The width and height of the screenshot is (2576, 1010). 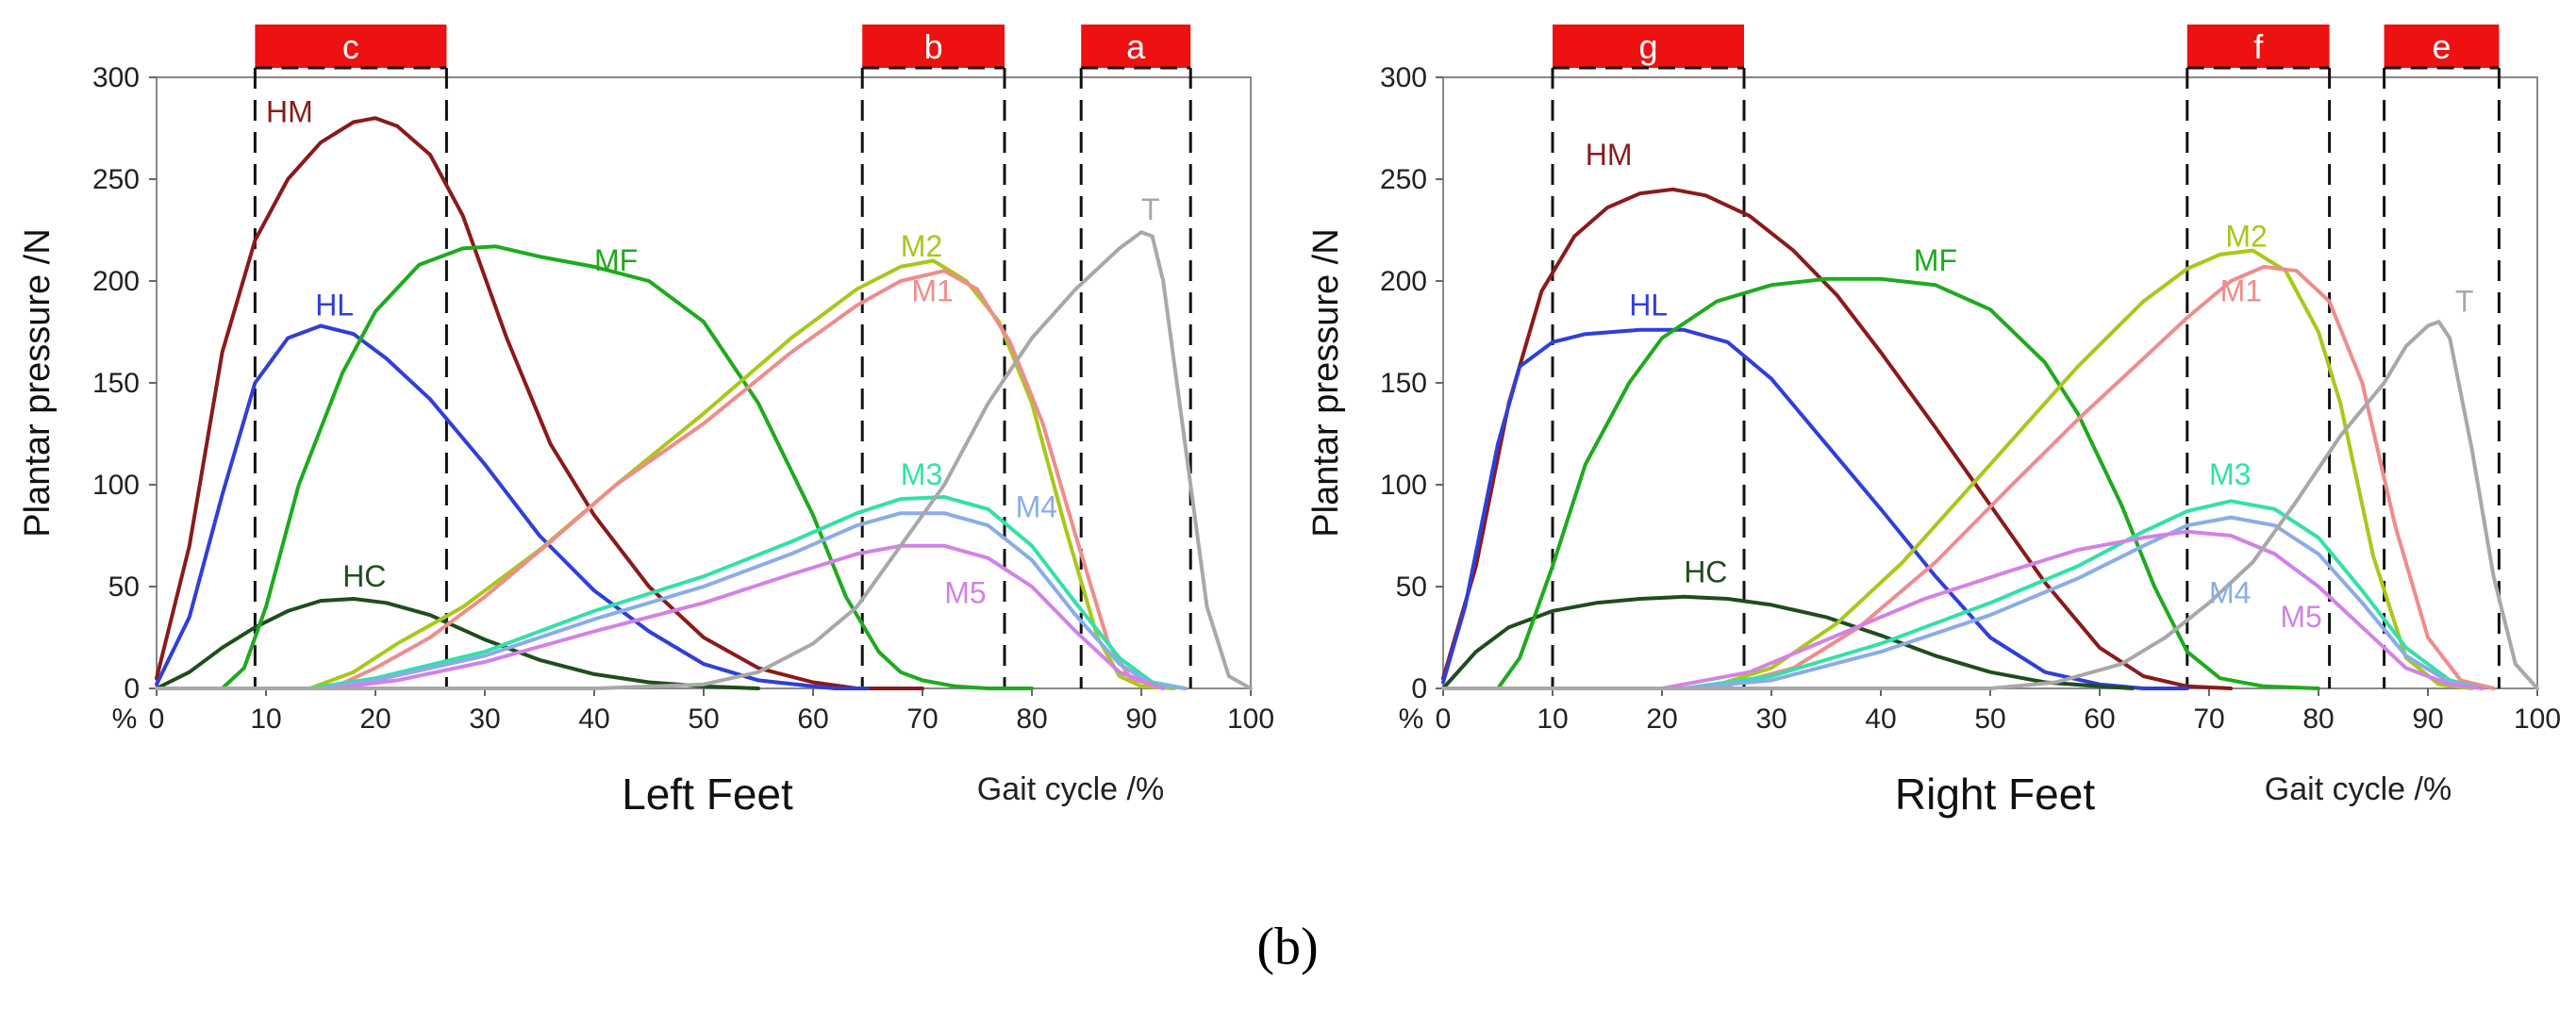 I want to click on phase-box-f, so click(x=2258, y=47).